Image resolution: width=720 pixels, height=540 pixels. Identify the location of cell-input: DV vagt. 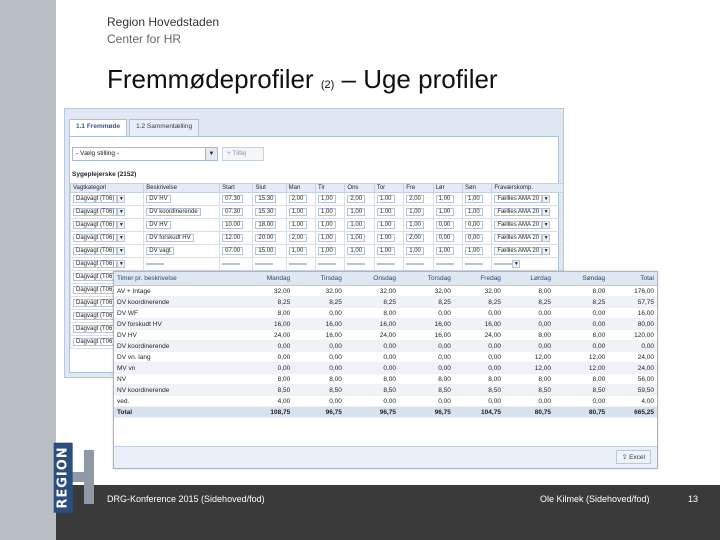
(160, 251).